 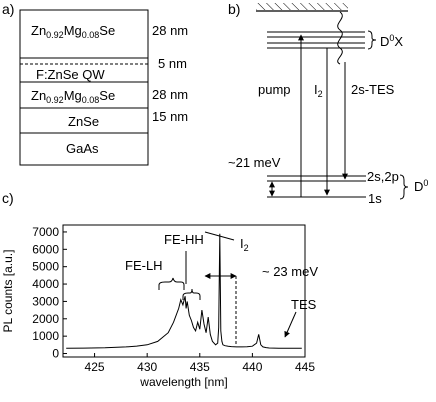 I want to click on pump-label: pump, so click(x=274, y=89).